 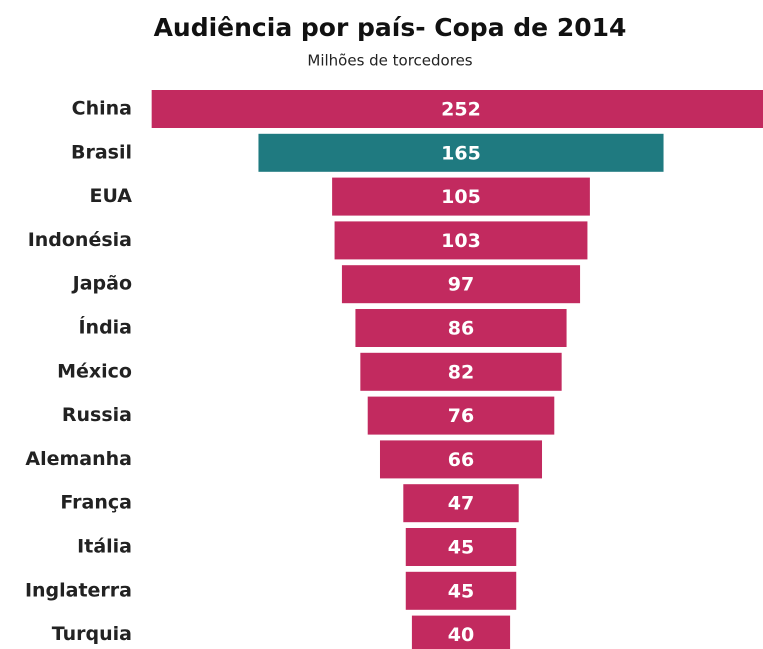 I want to click on value-label: 76, so click(x=461, y=416).